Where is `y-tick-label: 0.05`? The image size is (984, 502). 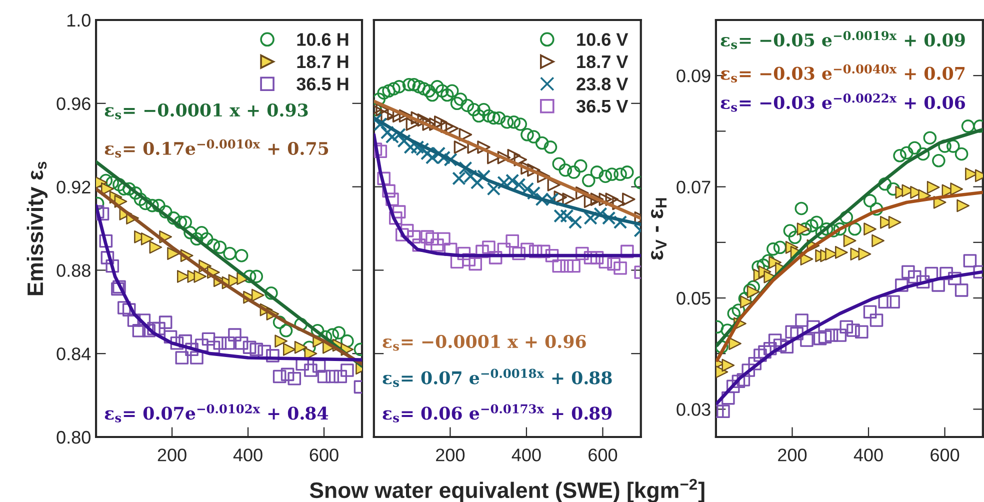
y-tick-label: 0.05 is located at coordinates (693, 298).